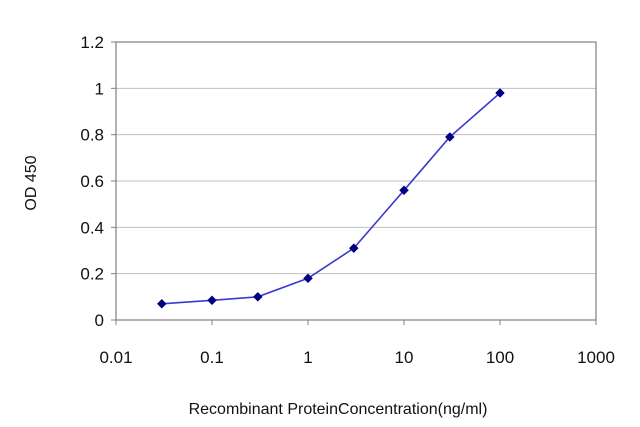 This screenshot has width=640, height=427. Describe the element at coordinates (307, 357) in the screenshot. I see `x-tick-label: 1` at that location.